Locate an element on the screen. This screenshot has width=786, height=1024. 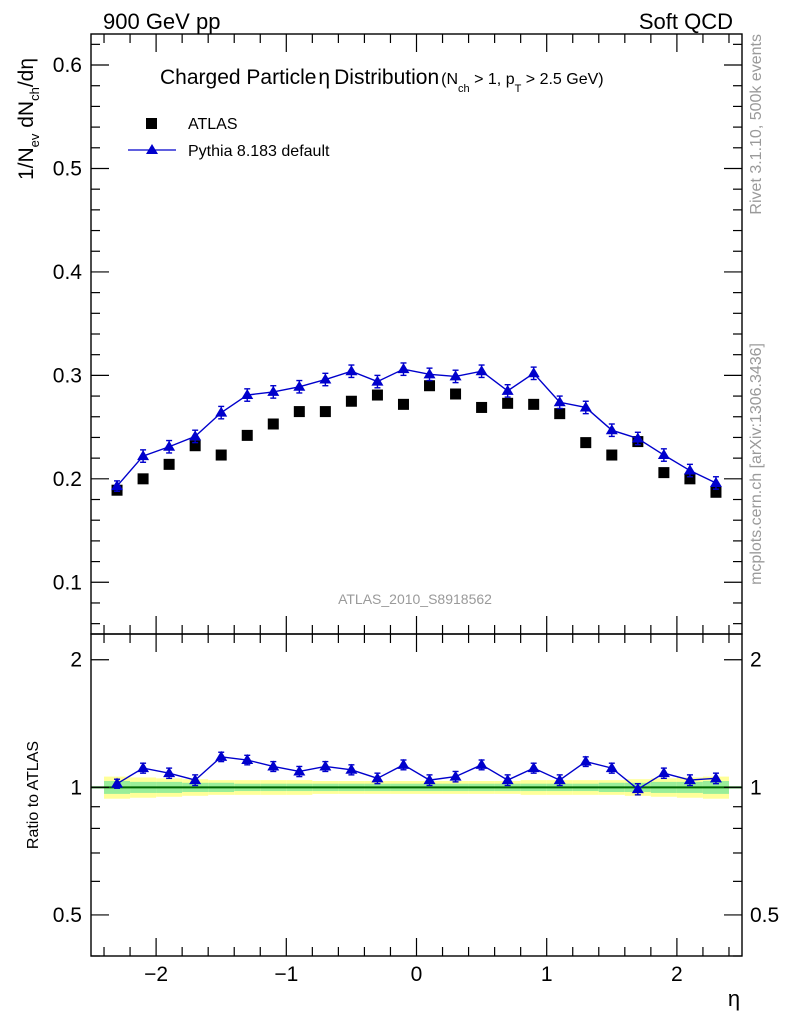
pythia-line is located at coordinates (416, 427).